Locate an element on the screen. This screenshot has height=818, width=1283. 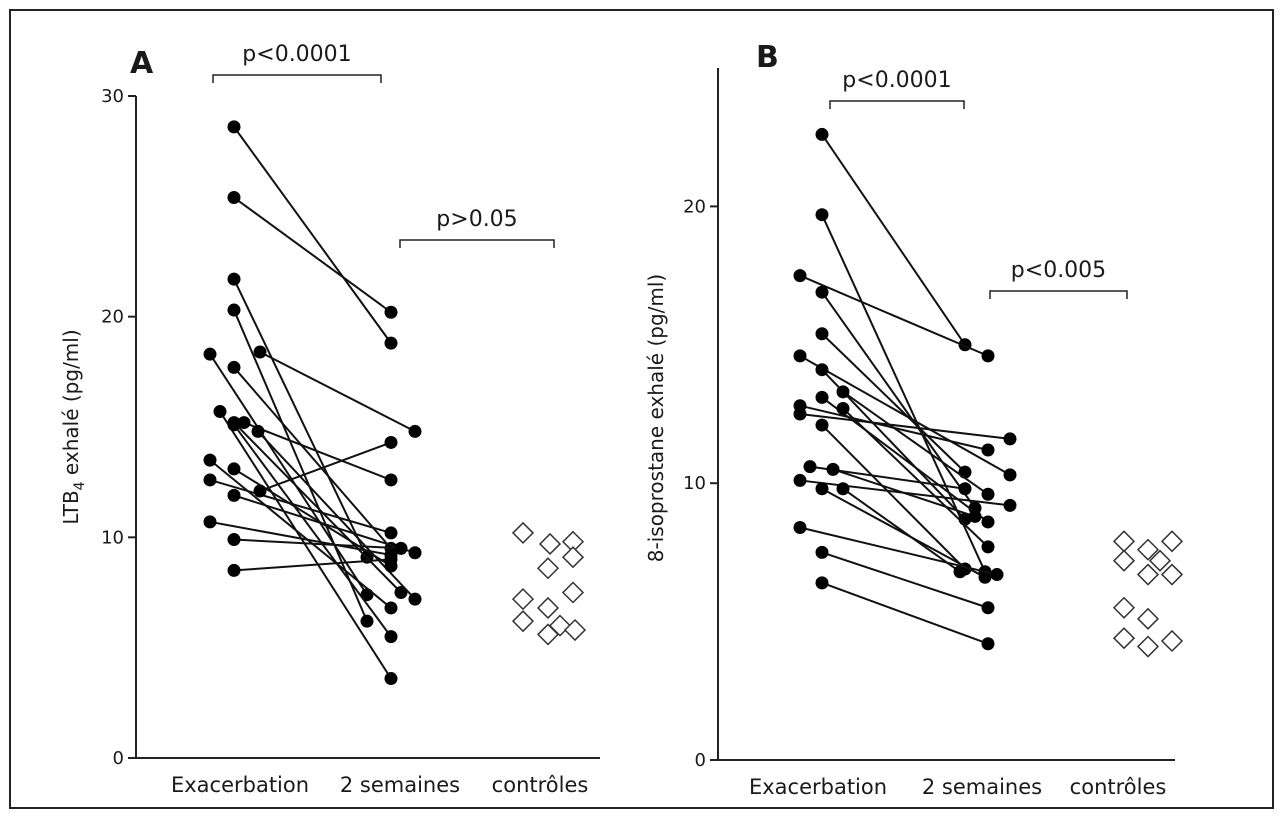
y-tick-label: 20 is located at coordinates (694, 206).